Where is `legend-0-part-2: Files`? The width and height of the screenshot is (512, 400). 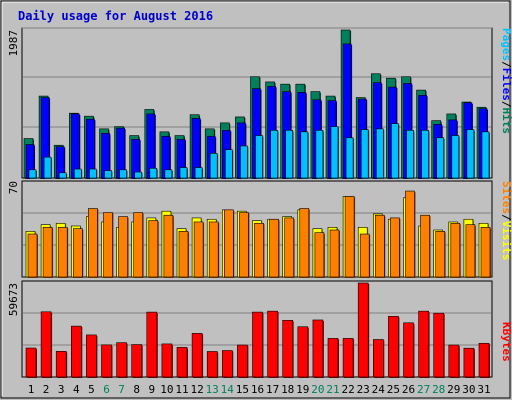
legend-0-part-2: Files is located at coordinates (506, 84).